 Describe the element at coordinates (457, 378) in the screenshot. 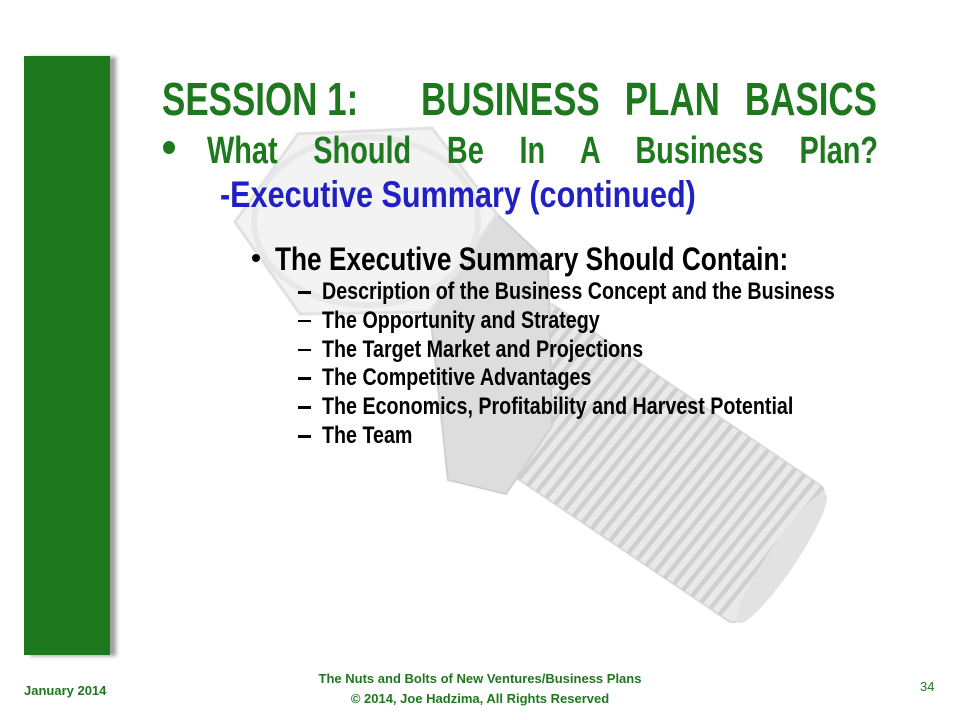

I see `list-item-text: The Competitive Advantages` at that location.